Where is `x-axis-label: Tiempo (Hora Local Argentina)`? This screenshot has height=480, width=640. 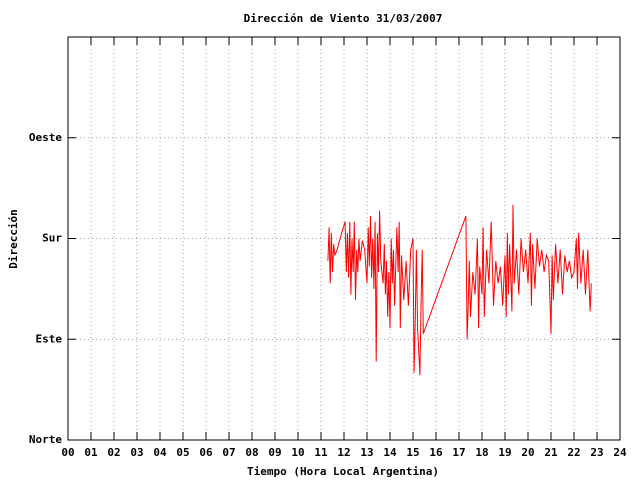
x-axis-label: Tiempo (Hora Local Argentina) is located at coordinates (343, 471).